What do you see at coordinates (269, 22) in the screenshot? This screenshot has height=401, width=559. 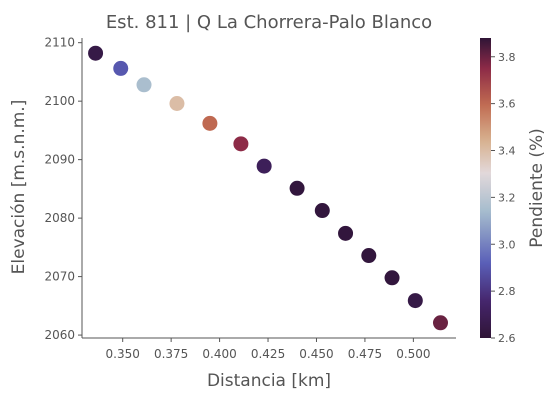 I see `chart-title: Est. 811 | Q La Chorrera-Palo Blanco` at bounding box center [269, 22].